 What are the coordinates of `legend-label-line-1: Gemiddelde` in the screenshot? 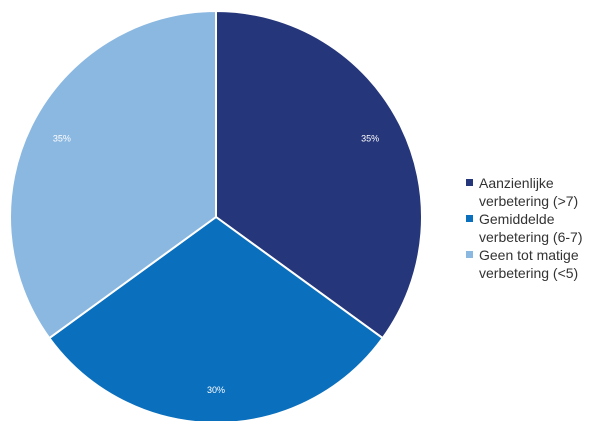 It's located at (517, 219).